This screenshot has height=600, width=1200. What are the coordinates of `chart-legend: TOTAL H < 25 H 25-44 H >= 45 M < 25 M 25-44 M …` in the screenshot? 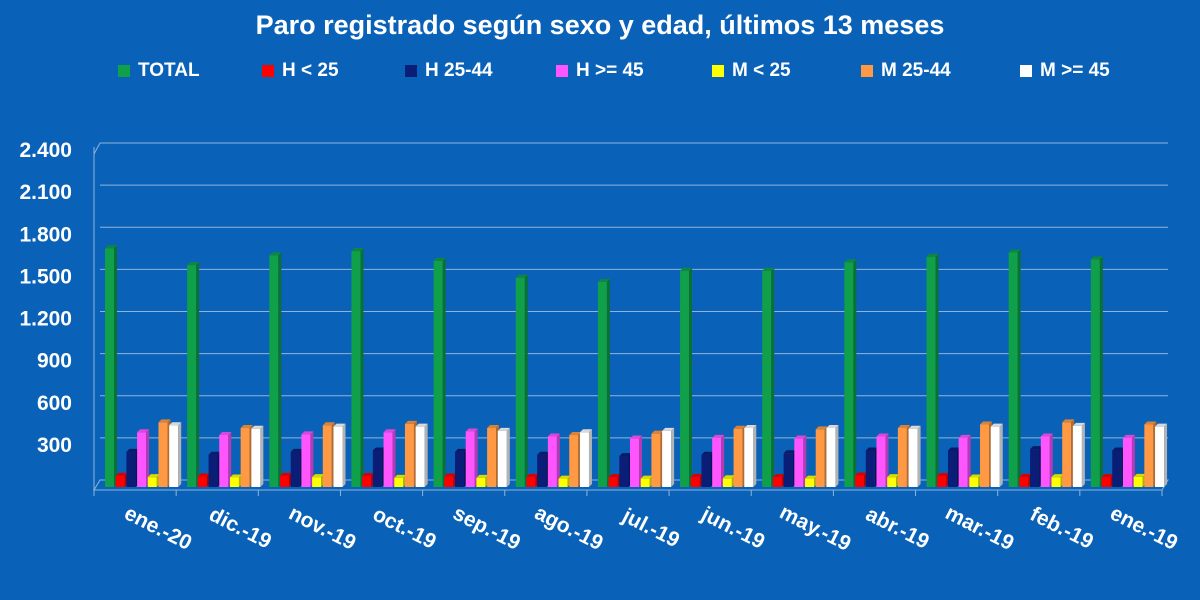 It's located at (600, 75).